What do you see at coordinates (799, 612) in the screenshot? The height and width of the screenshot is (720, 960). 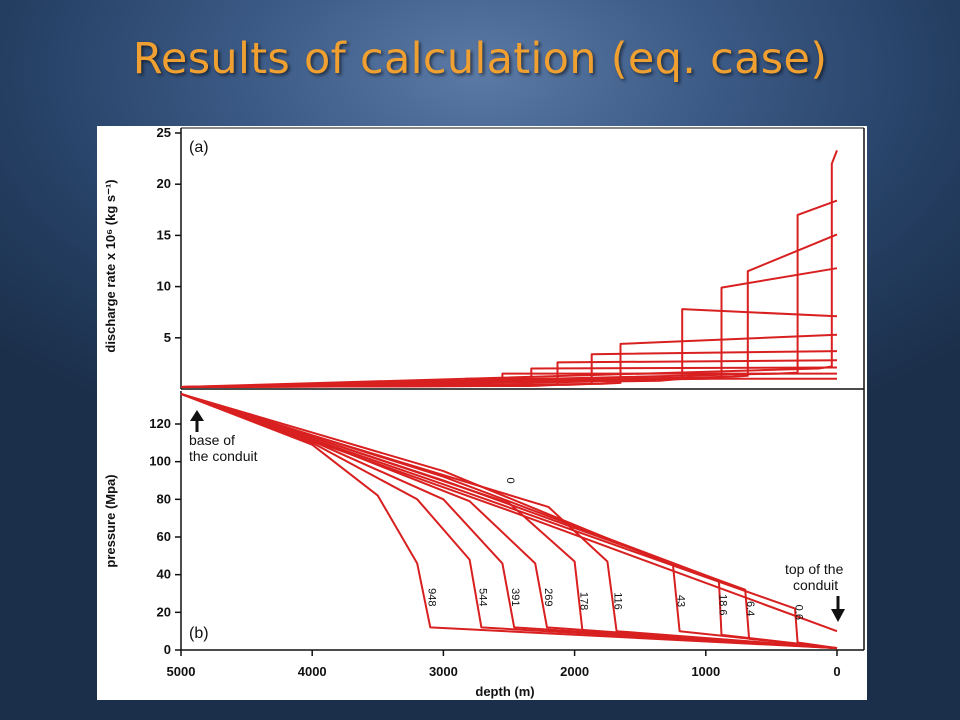 I see `panel-b-series-label: 0.6` at bounding box center [799, 612].